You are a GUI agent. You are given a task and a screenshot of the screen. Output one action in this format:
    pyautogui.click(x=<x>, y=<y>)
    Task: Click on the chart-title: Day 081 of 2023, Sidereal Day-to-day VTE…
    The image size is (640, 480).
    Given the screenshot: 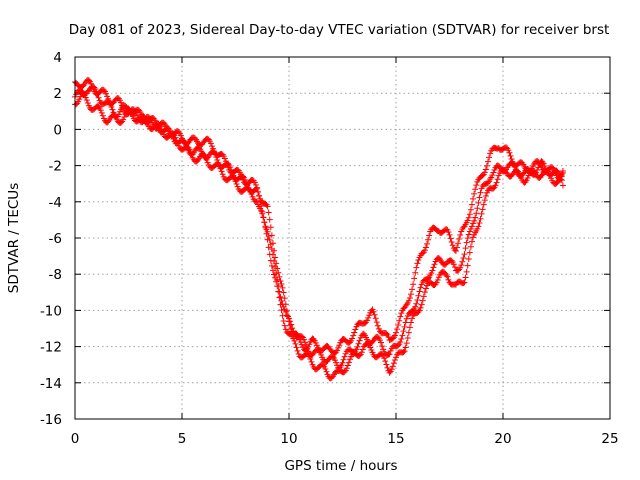 What is the action you would take?
    pyautogui.click(x=339, y=30)
    